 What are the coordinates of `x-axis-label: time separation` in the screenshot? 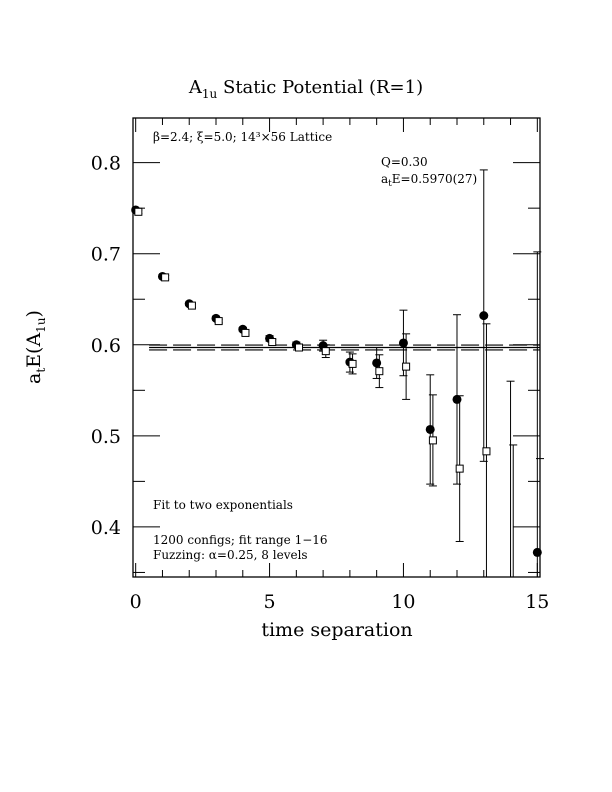 It's located at (336, 630).